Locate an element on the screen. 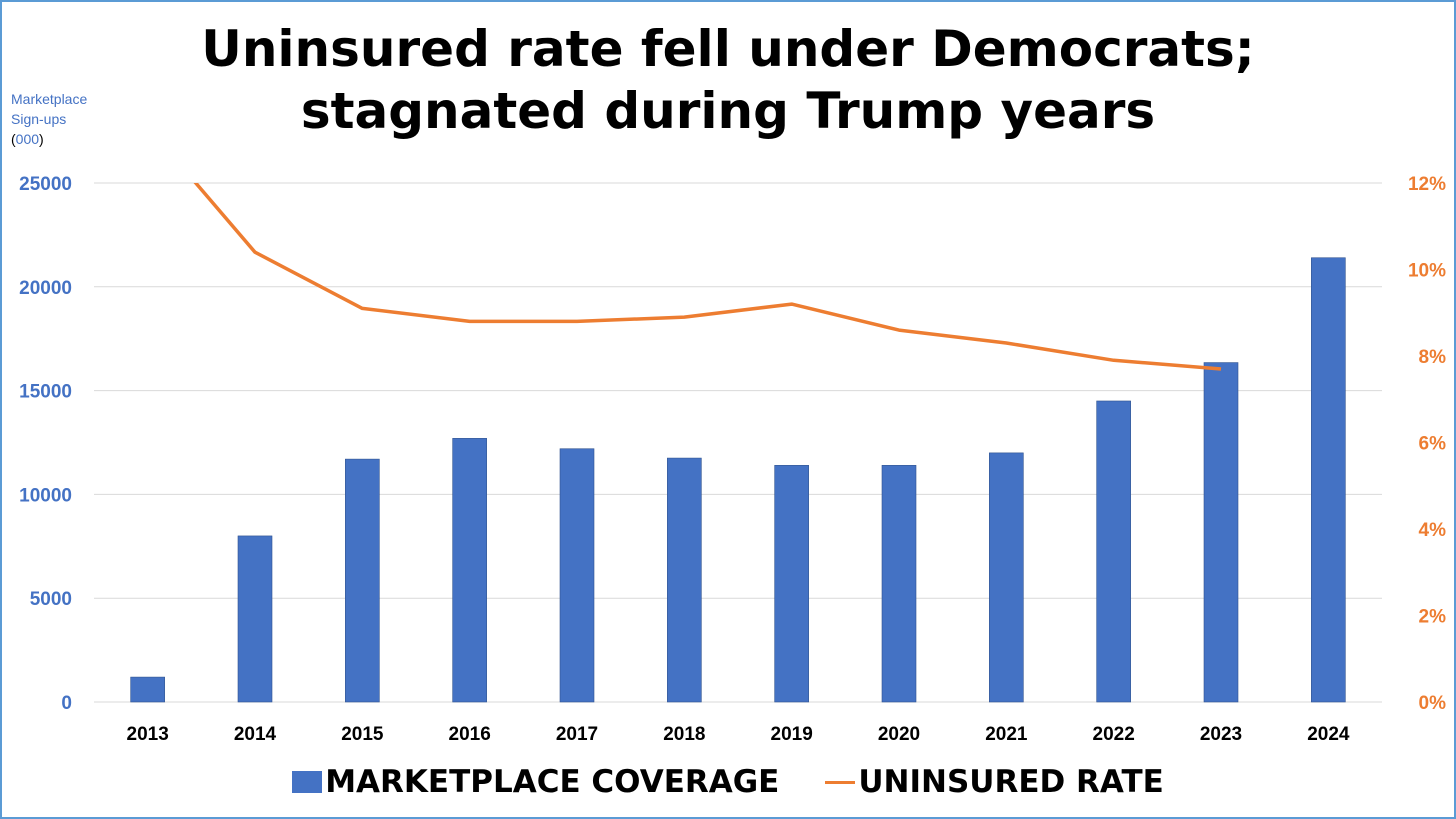 Image resolution: width=1456 pixels, height=819 pixels. legend-swatch-bar is located at coordinates (307, 782).